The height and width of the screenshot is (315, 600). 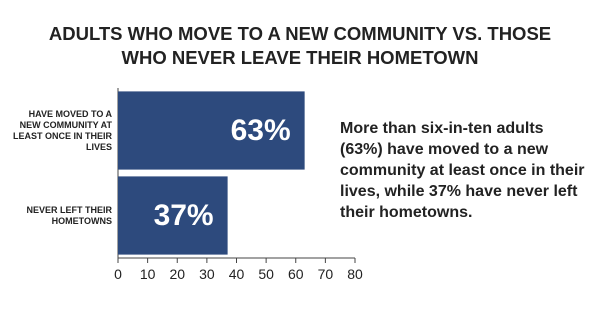 What do you see at coordinates (147, 274) in the screenshot?
I see `x-tick-label: 10` at bounding box center [147, 274].